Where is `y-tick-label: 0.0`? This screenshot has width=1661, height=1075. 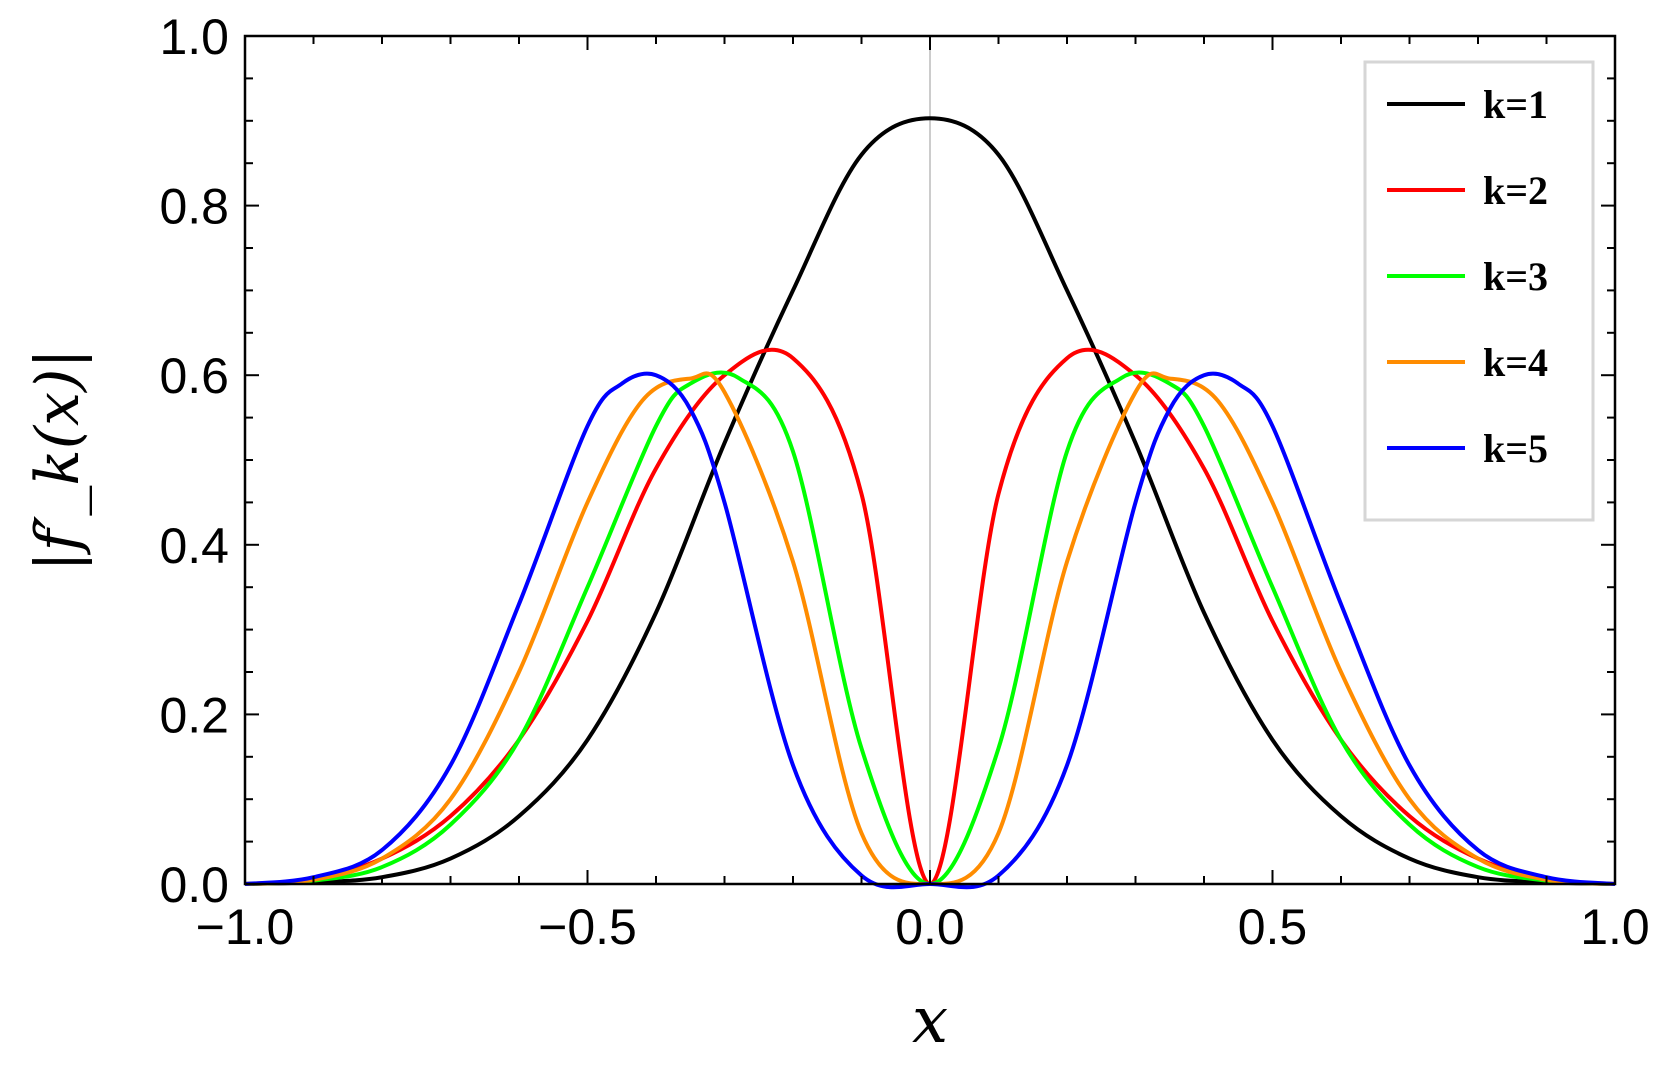
y-tick-label: 0.0 is located at coordinates (194, 885).